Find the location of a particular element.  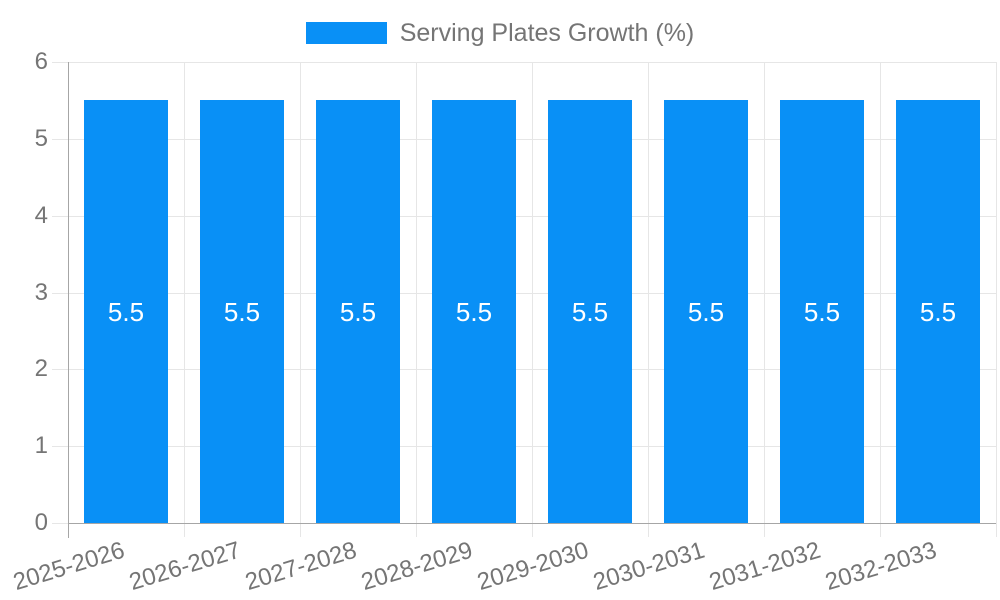

y-axis-tick-label: 6 is located at coordinates (41, 61).